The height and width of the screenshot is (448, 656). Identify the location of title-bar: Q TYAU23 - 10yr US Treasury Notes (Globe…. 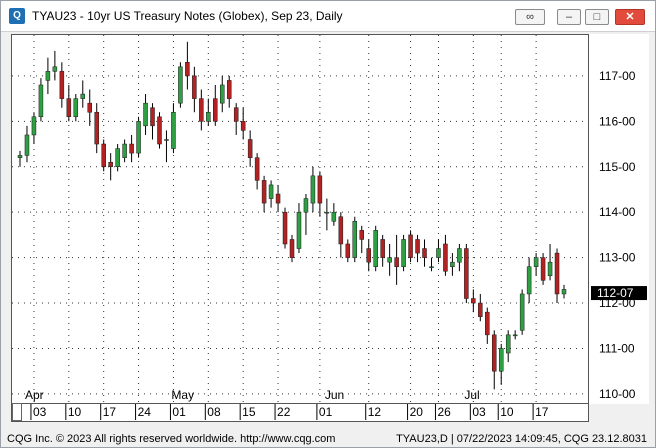
(328, 16).